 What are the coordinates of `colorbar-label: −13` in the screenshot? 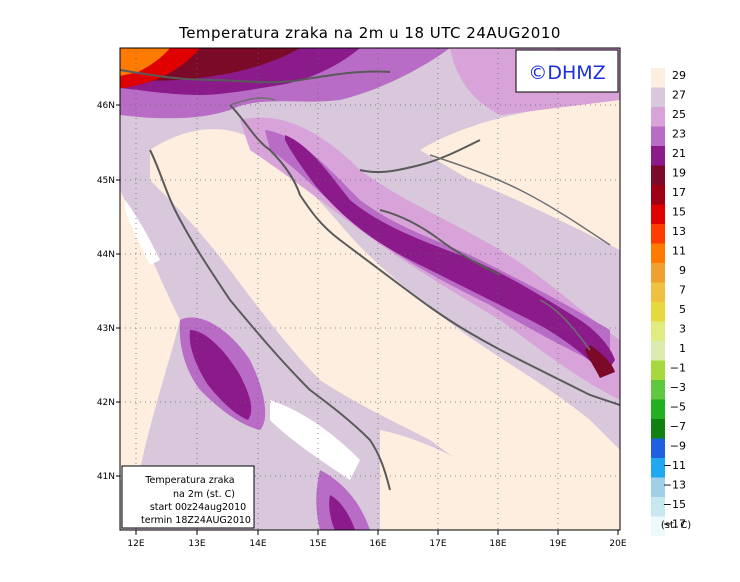 It's located at (674, 485).